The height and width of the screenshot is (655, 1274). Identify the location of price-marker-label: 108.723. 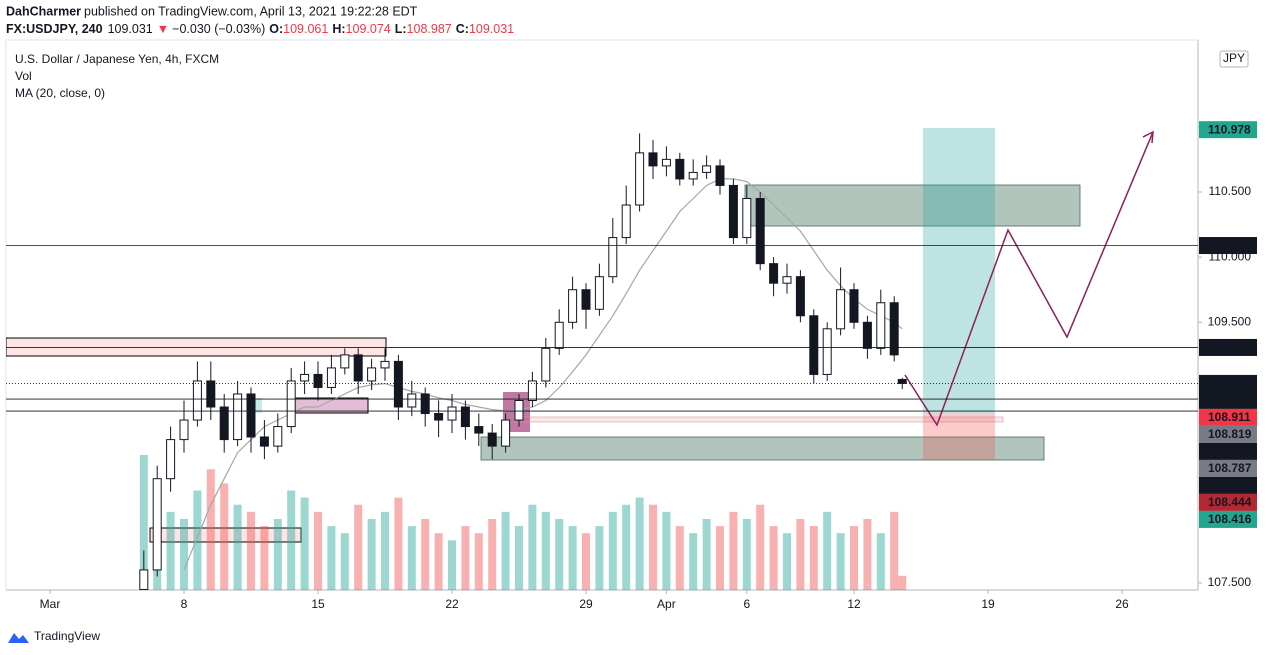
(1230, 485).